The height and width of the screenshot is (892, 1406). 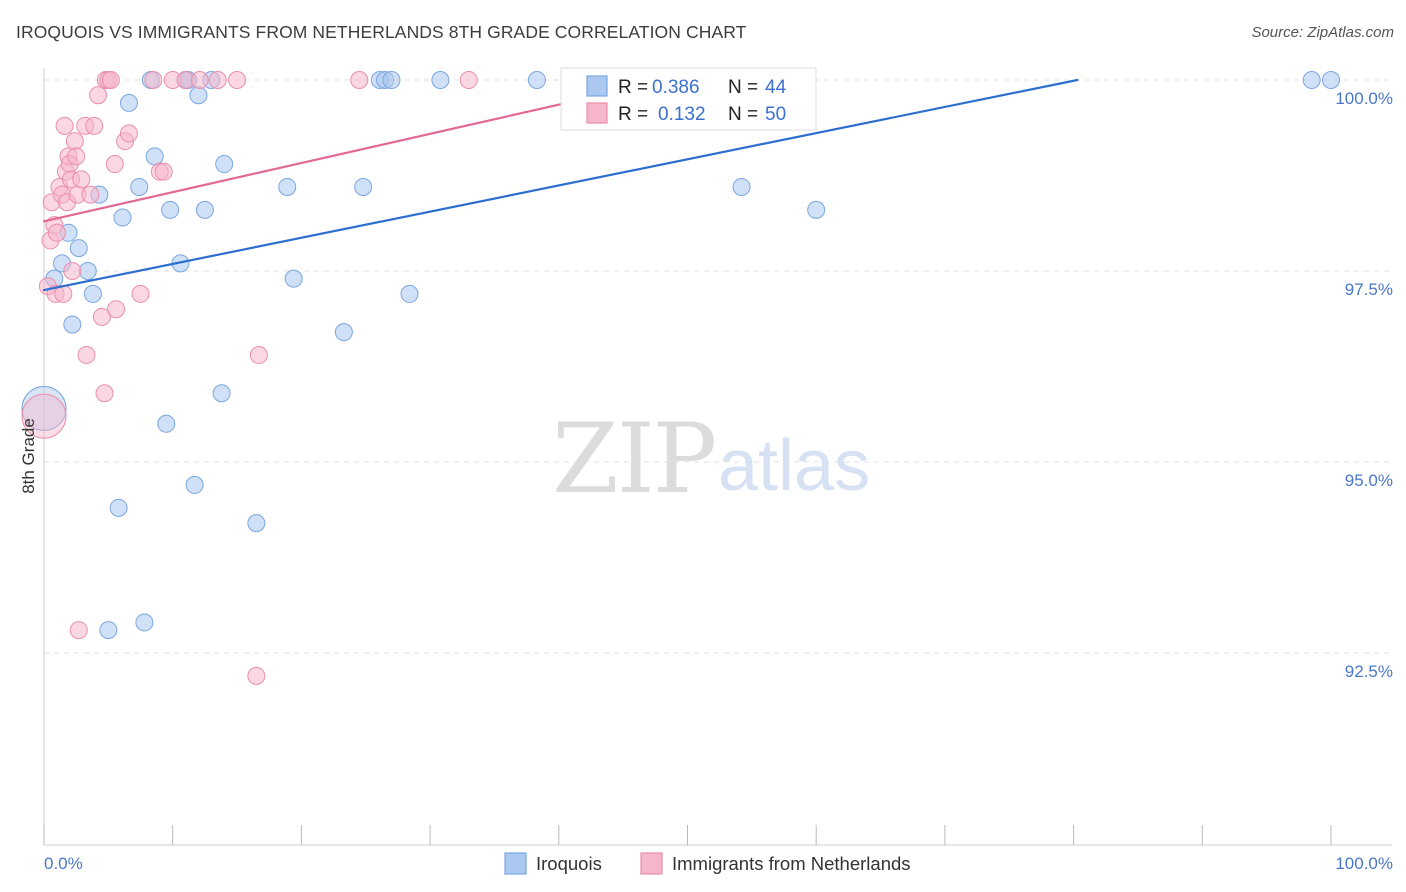 I want to click on stats-r-label-netherlands: R =, so click(x=633, y=114).